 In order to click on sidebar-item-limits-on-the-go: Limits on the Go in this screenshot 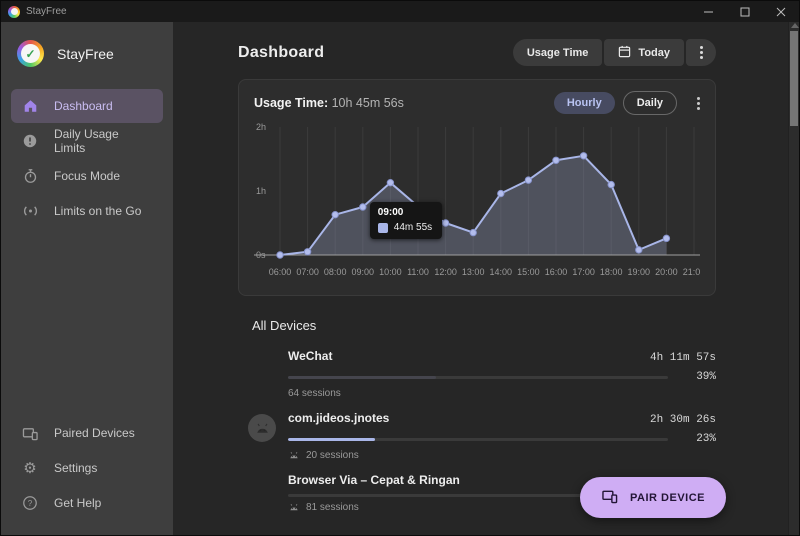, I will do `click(87, 211)`.